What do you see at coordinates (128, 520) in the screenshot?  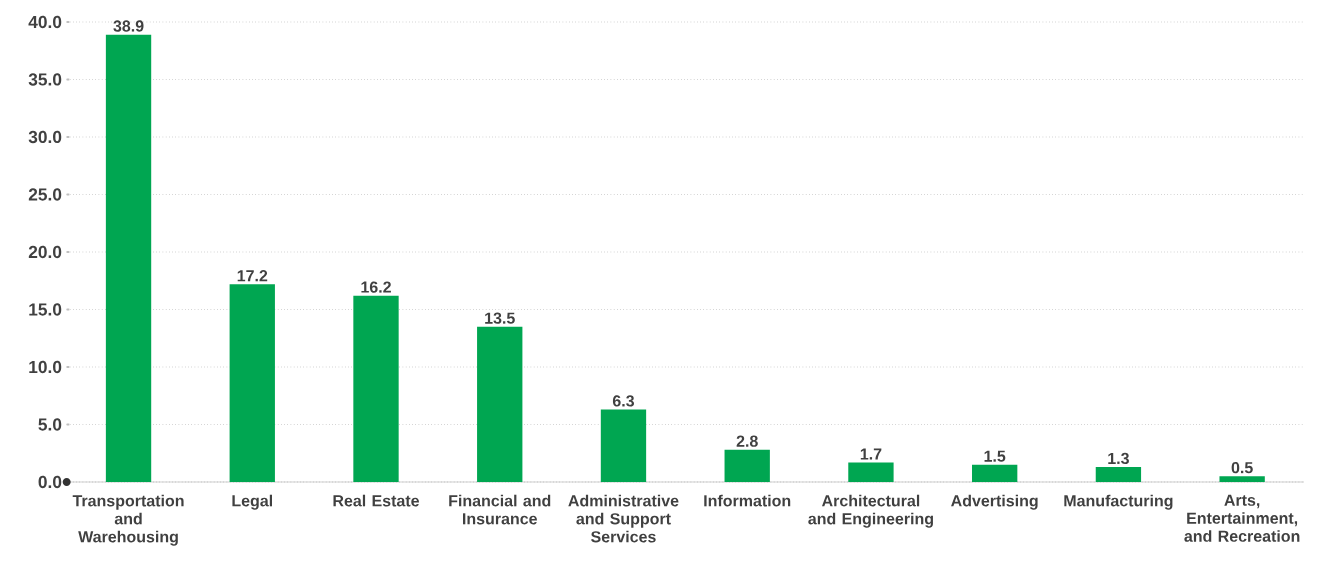 I see `x-tick-label: Transportation and Warehousing` at bounding box center [128, 520].